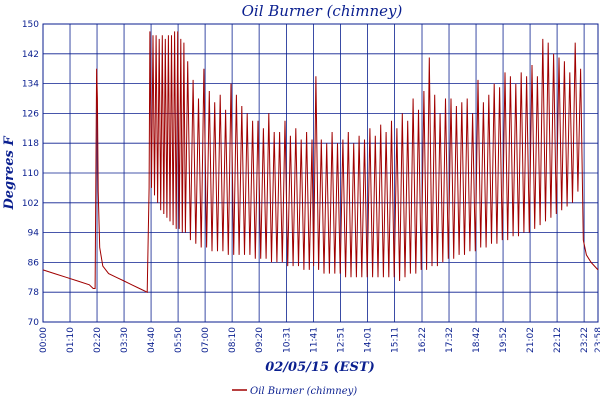 Image resolution: width=600 pixels, height=400 pixels. What do you see at coordinates (320, 367) in the screenshot?
I see `x-axis-label: 02/05/15 (EST)` at bounding box center [320, 367].